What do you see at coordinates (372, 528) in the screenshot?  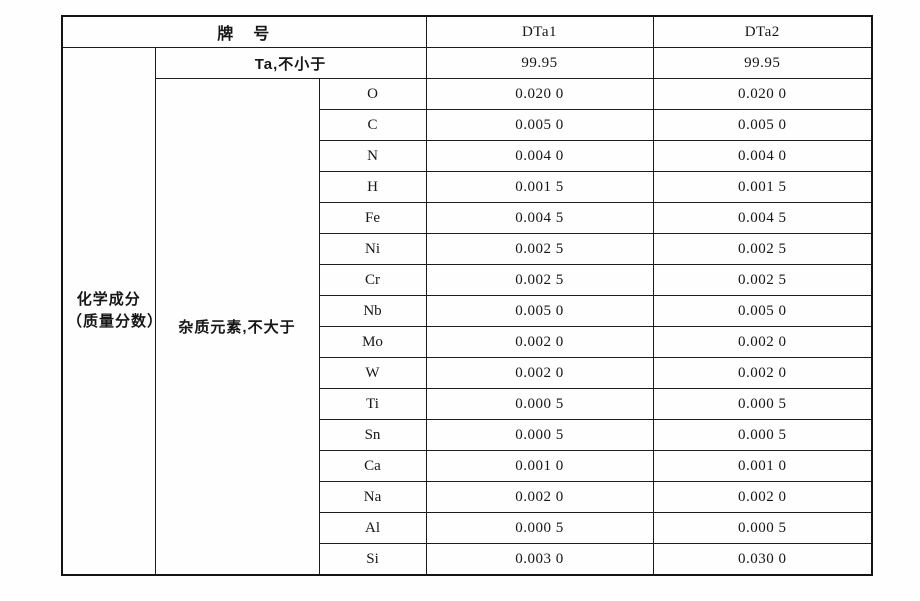 I see `element-symbol-cell: Al` at bounding box center [372, 528].